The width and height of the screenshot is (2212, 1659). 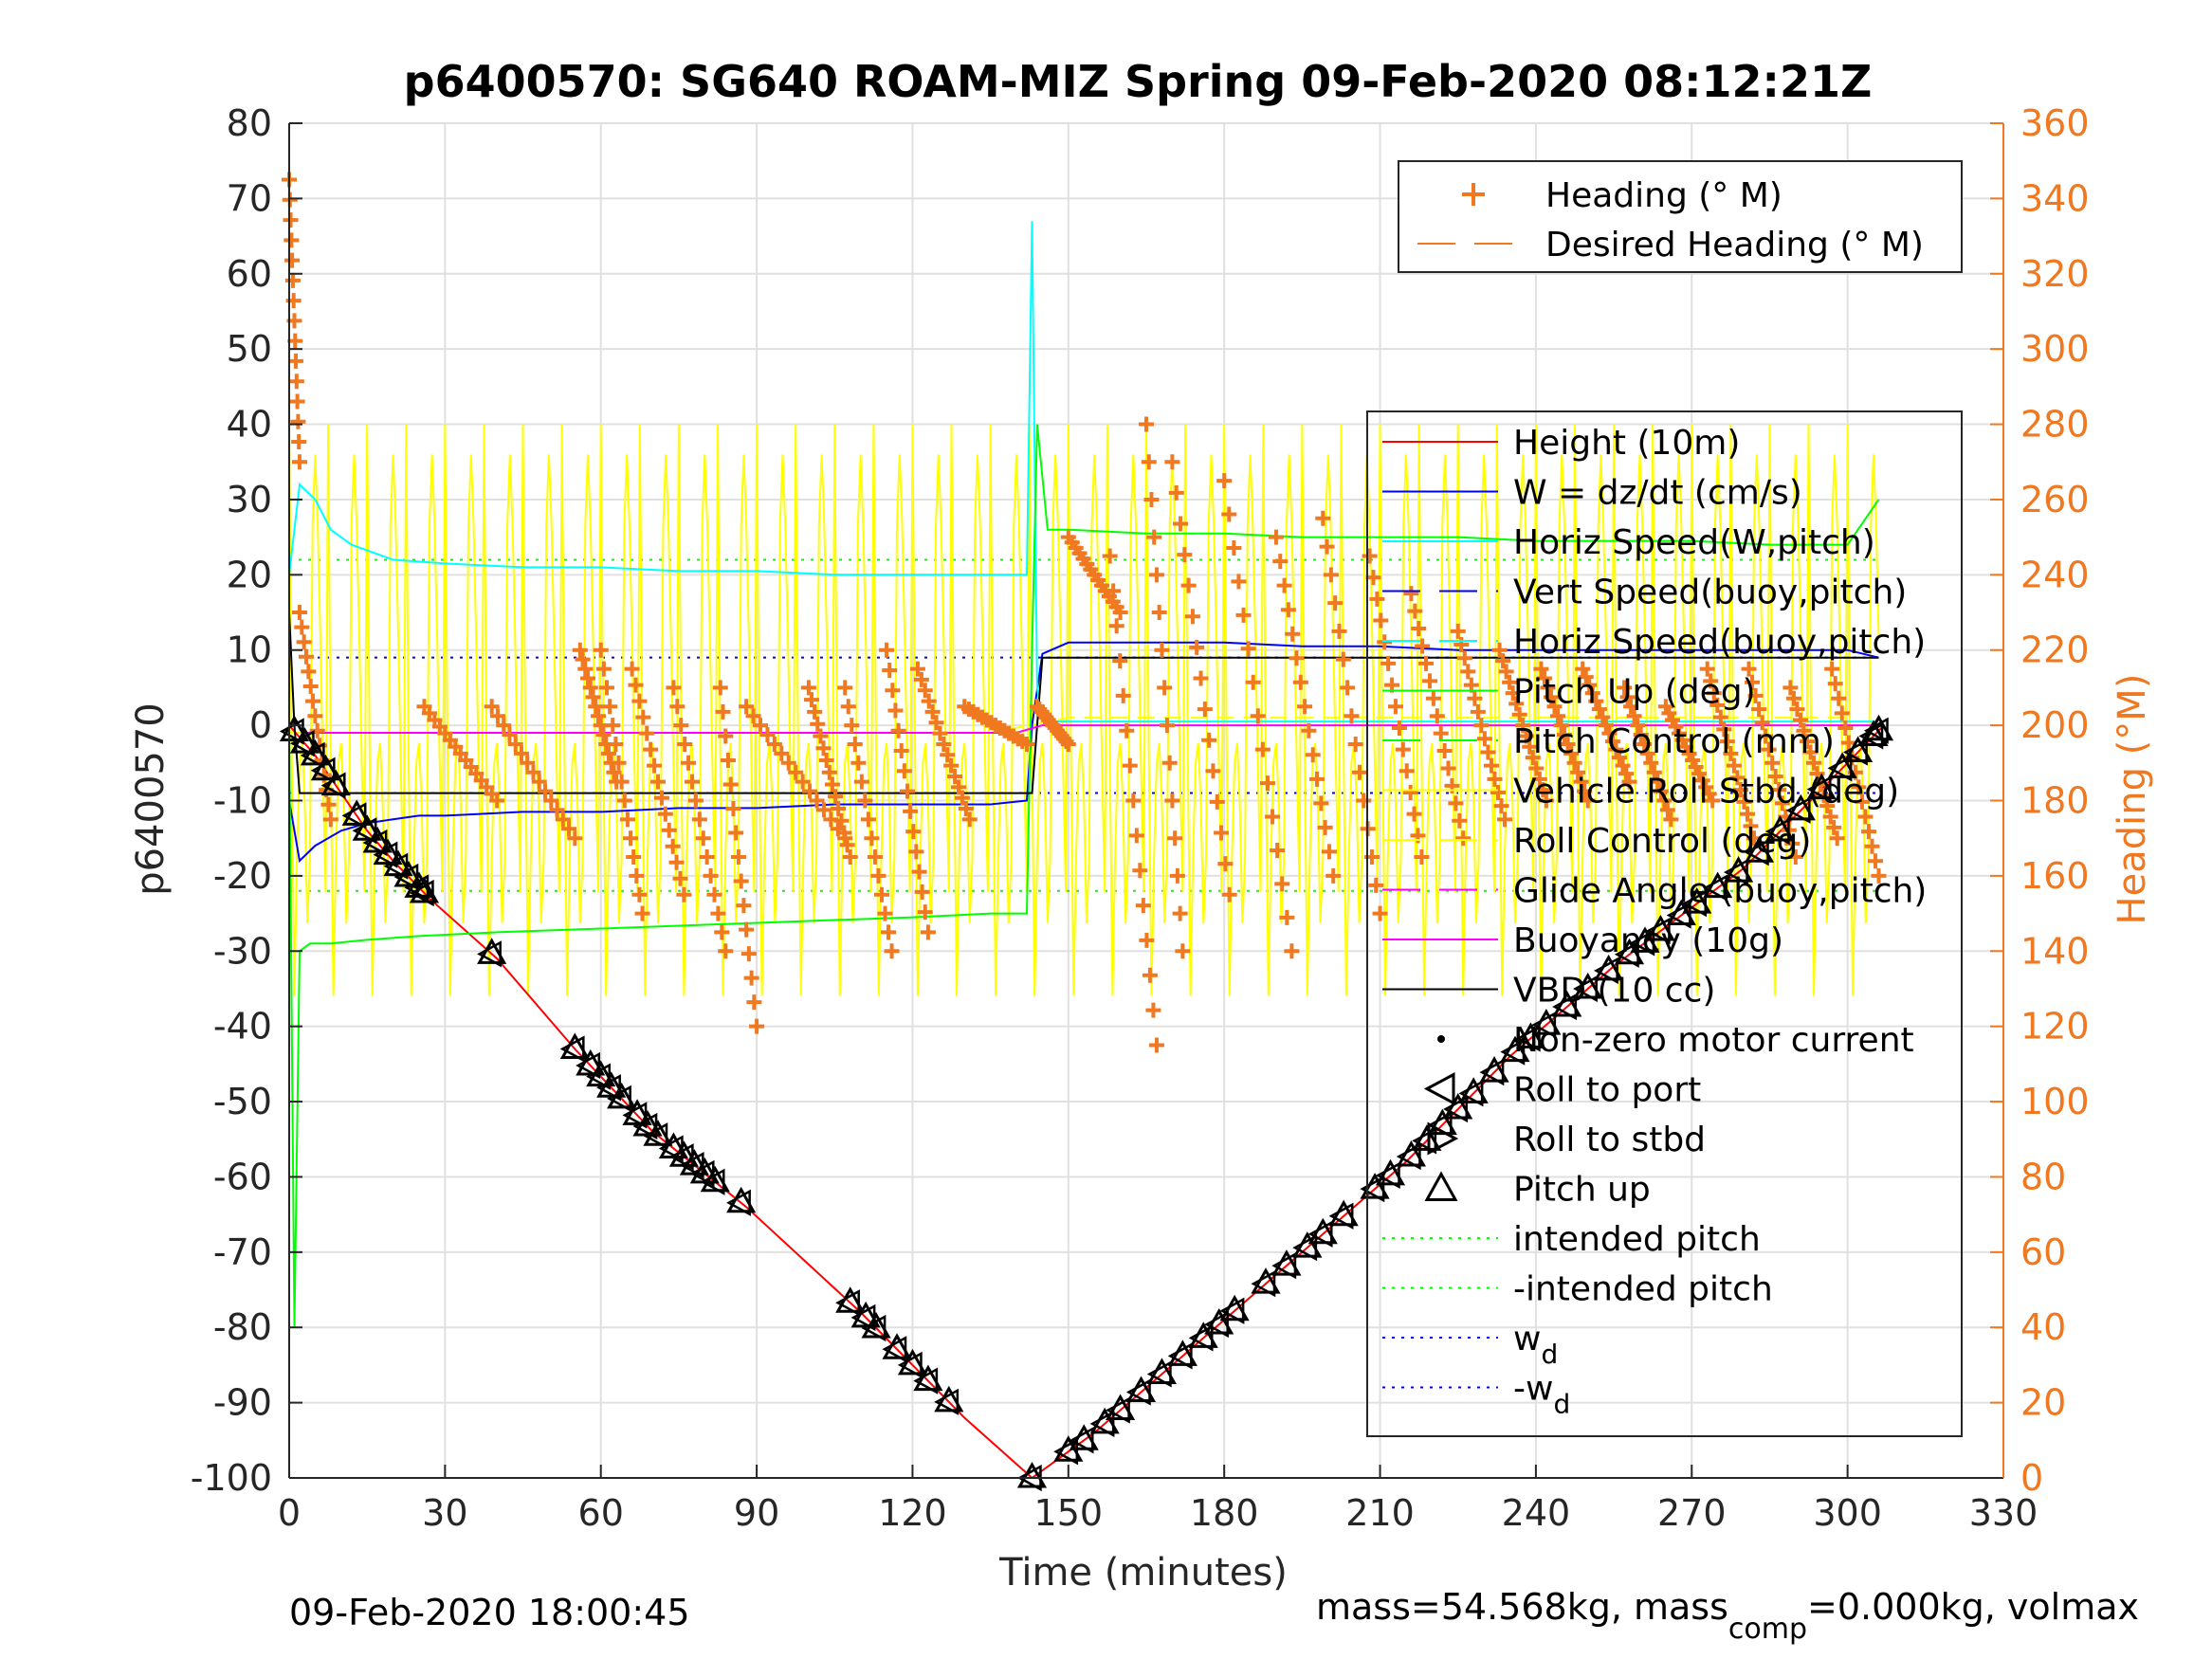 What do you see at coordinates (1674, 741) in the screenshot?
I see `legend-main-label-text: Pitch Control (mm)` at bounding box center [1674, 741].